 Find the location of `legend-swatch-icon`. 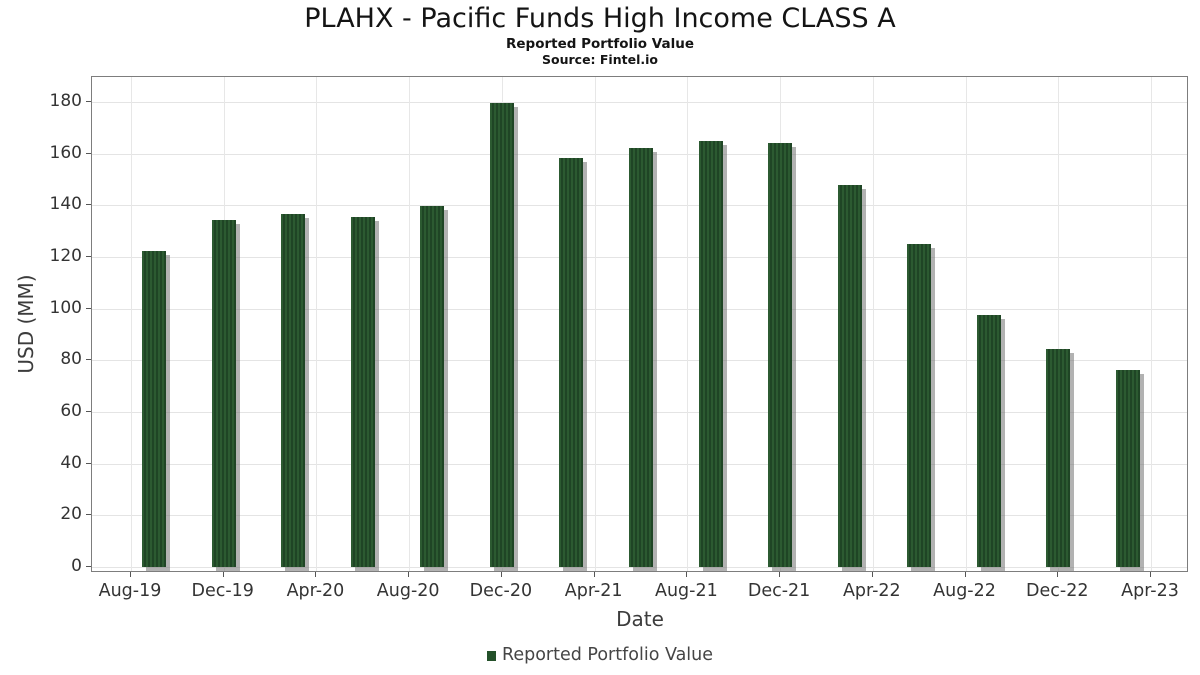

legend-swatch-icon is located at coordinates (491, 656).